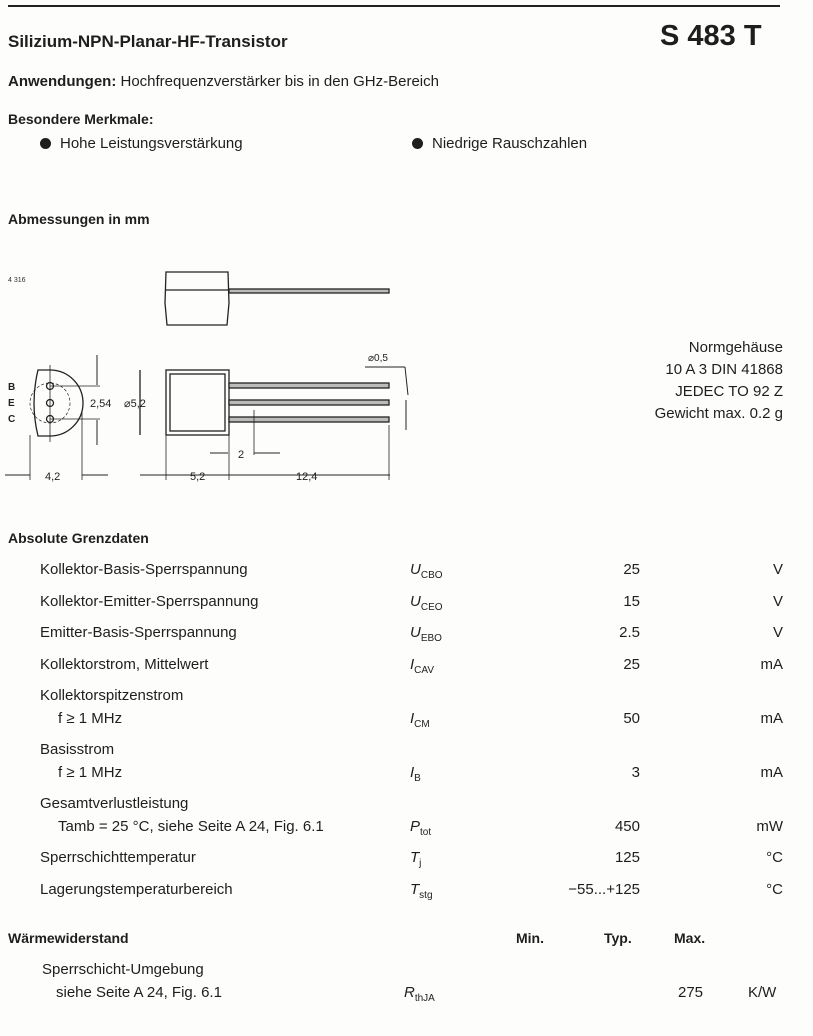 Image resolution: width=813 pixels, height=1036 pixels. I want to click on thermal-row-label: Sperrschicht-Umgebung, so click(123, 969).